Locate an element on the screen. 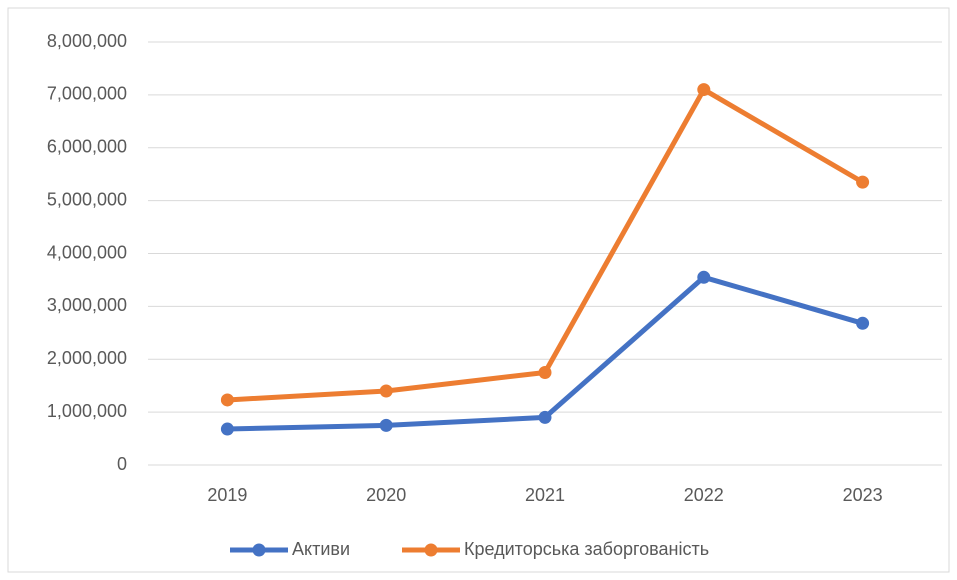  x-tick-label: 2021 is located at coordinates (545, 495).